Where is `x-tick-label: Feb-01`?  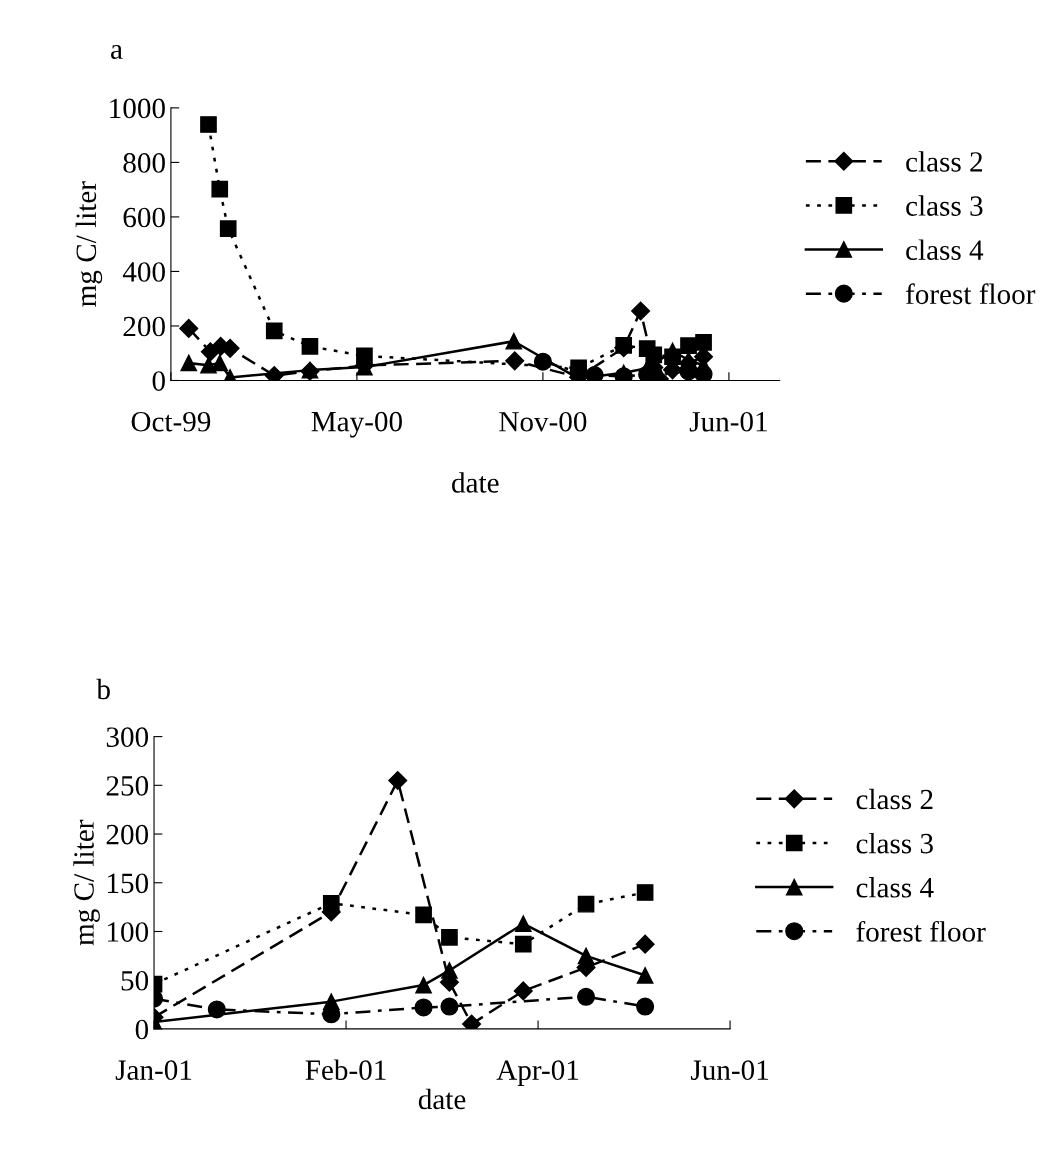
x-tick-label: Feb-01 is located at coordinates (345, 1069).